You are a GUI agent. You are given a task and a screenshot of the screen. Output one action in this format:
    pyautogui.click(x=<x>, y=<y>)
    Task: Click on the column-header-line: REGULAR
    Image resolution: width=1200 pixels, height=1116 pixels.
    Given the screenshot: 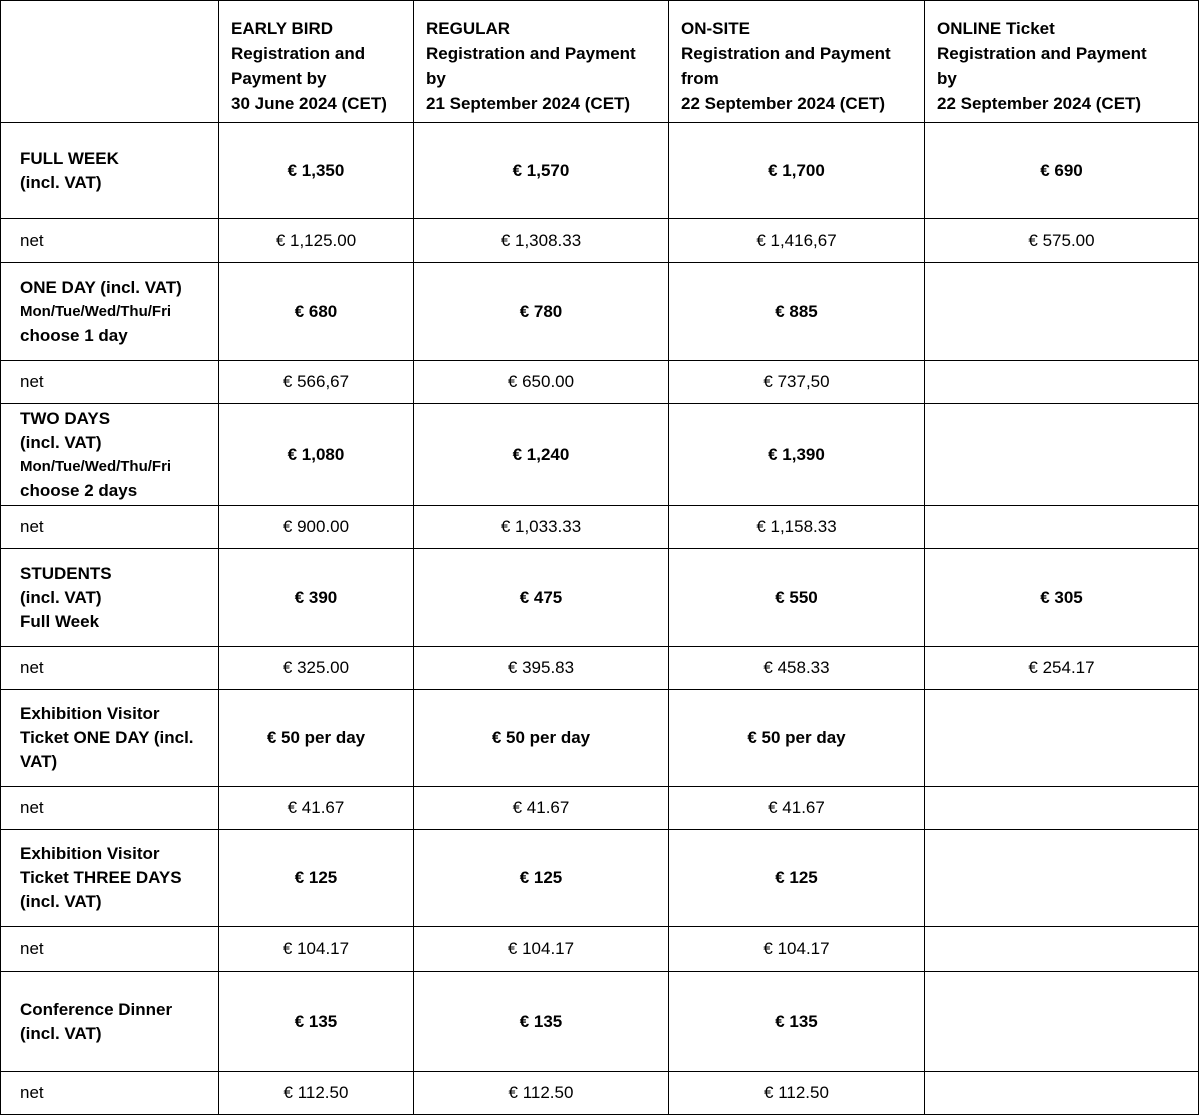 What is the action you would take?
    pyautogui.click(x=468, y=28)
    